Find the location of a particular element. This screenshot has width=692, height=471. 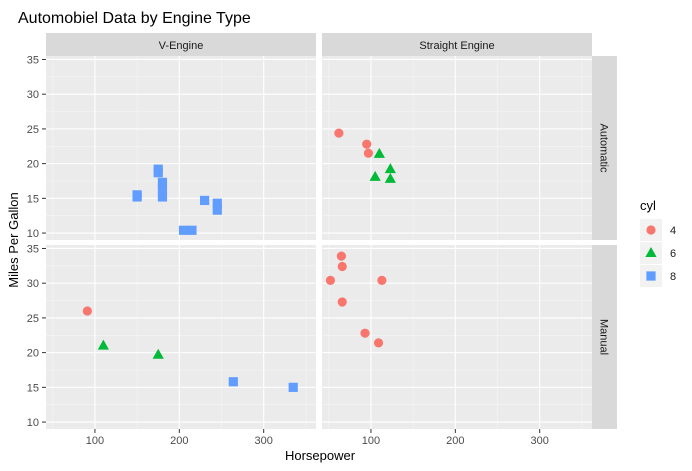

legend-title: cyl is located at coordinates (648, 205).